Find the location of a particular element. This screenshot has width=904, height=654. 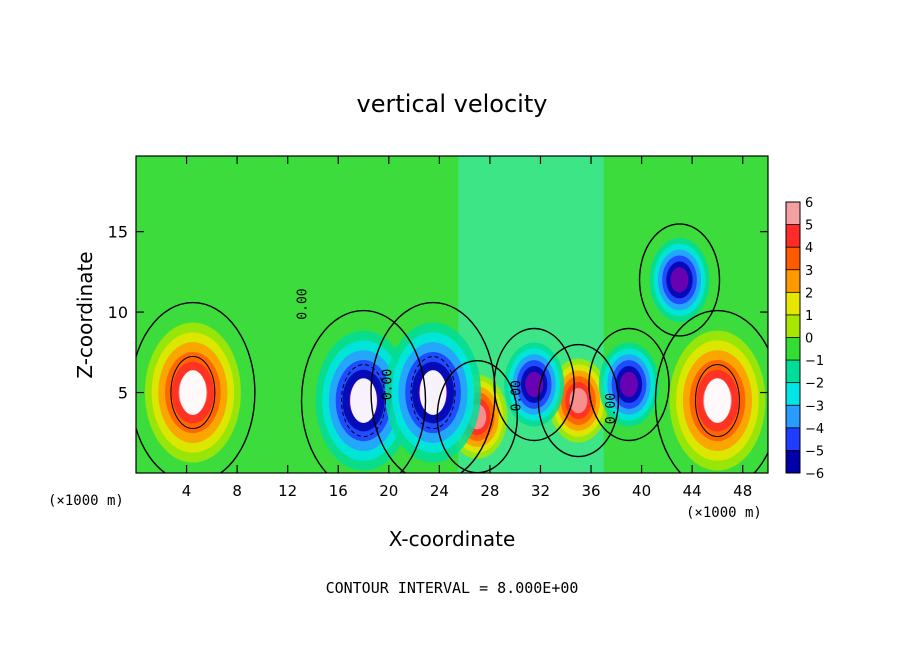

x-tick-label-4: 20 is located at coordinates (388, 491).